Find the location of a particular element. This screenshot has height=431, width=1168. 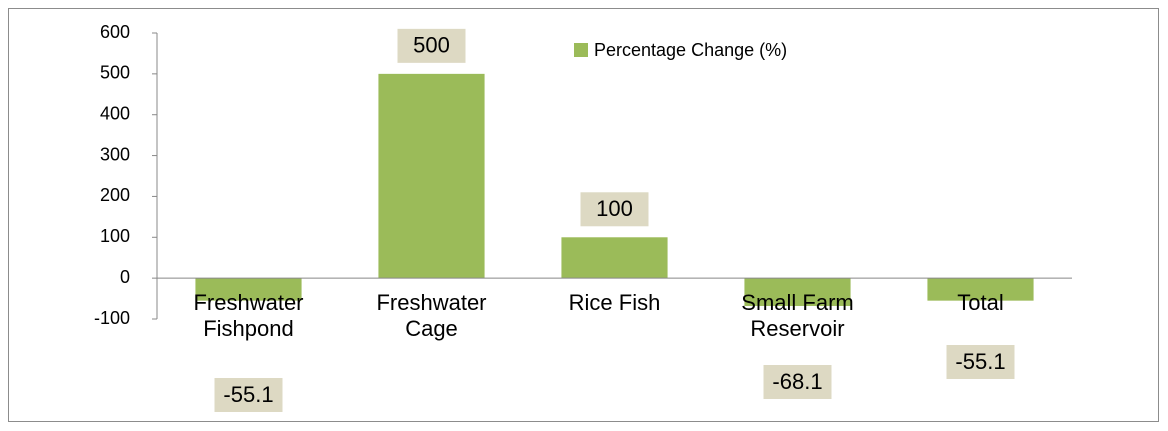

y-tick-label: 300 is located at coordinates (115, 154).